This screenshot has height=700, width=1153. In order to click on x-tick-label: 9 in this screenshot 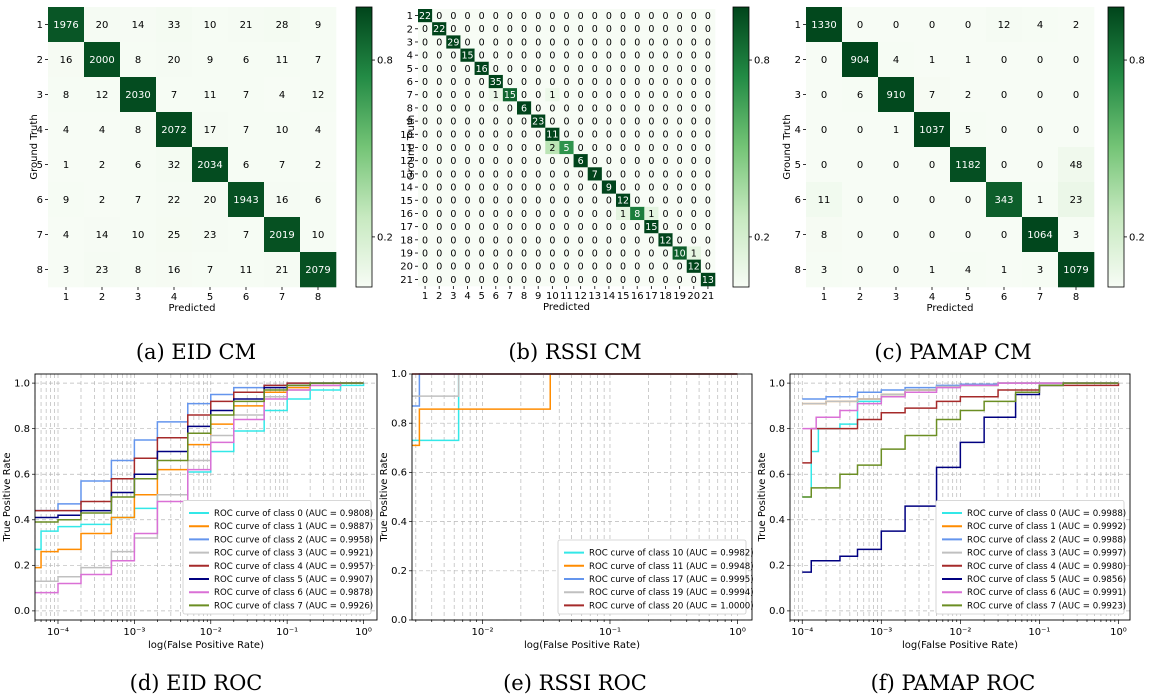, I will do `click(538, 296)`.